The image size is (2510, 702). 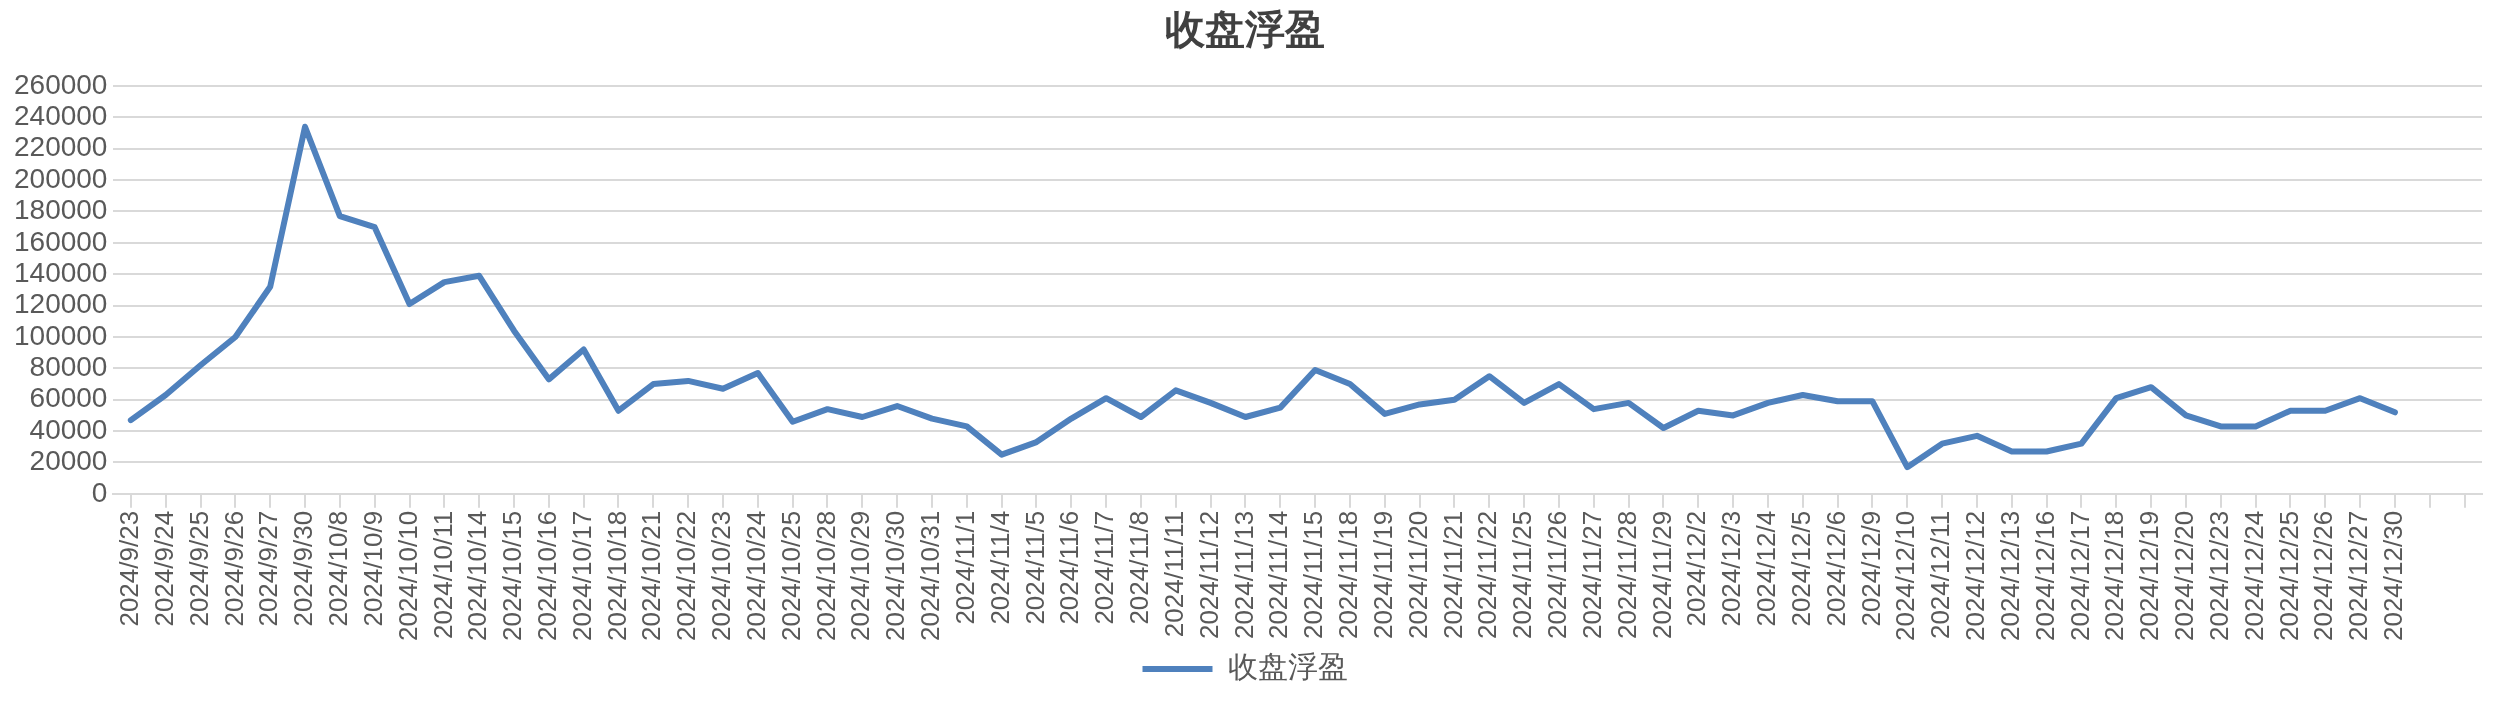 I want to click on x-tick-label: 2024/11/1, so click(x=964, y=567).